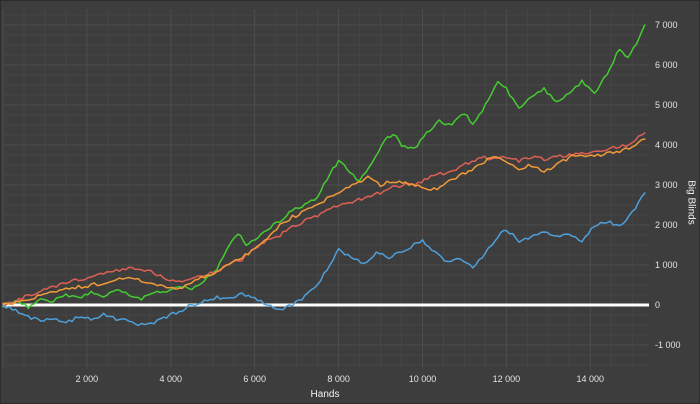 This screenshot has width=700, height=404. I want to click on y-tick-label: 0, so click(657, 305).